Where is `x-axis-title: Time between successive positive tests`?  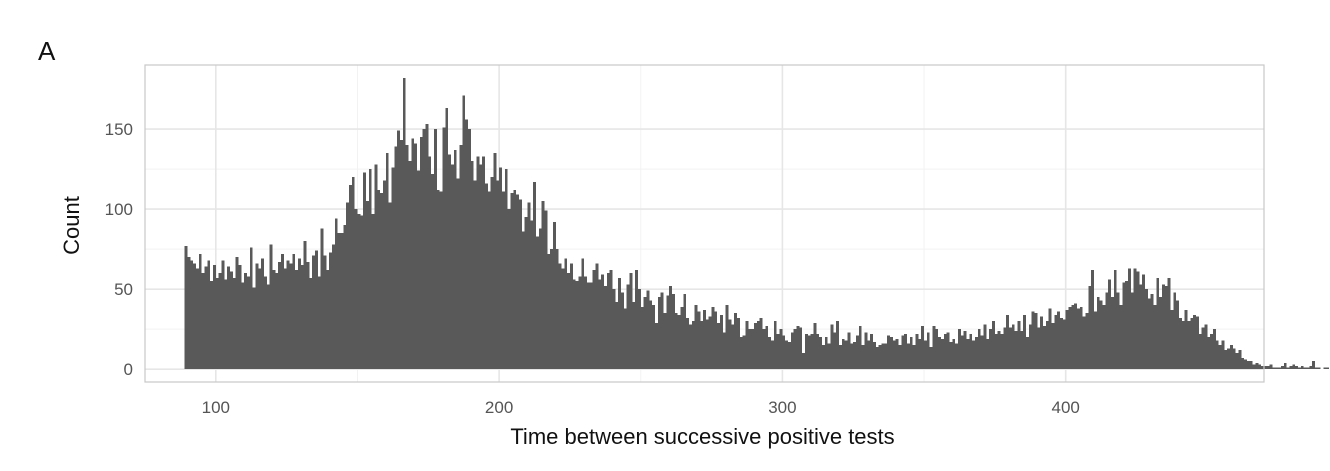
x-axis-title: Time between successive positive tests is located at coordinates (702, 436).